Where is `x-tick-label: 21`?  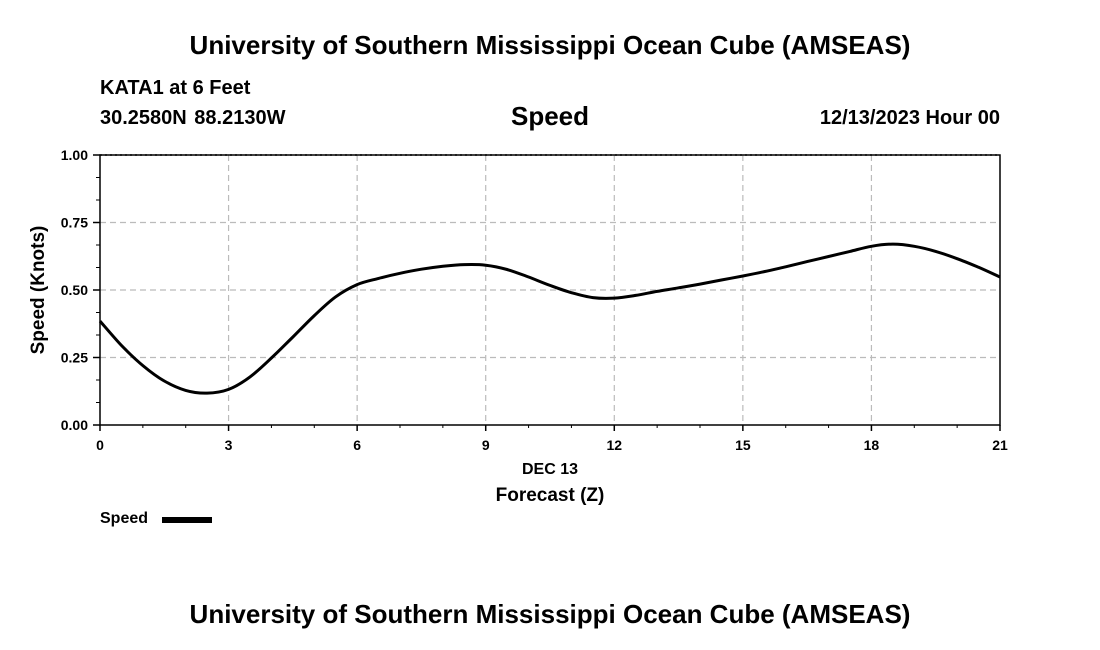 x-tick-label: 21 is located at coordinates (1000, 445).